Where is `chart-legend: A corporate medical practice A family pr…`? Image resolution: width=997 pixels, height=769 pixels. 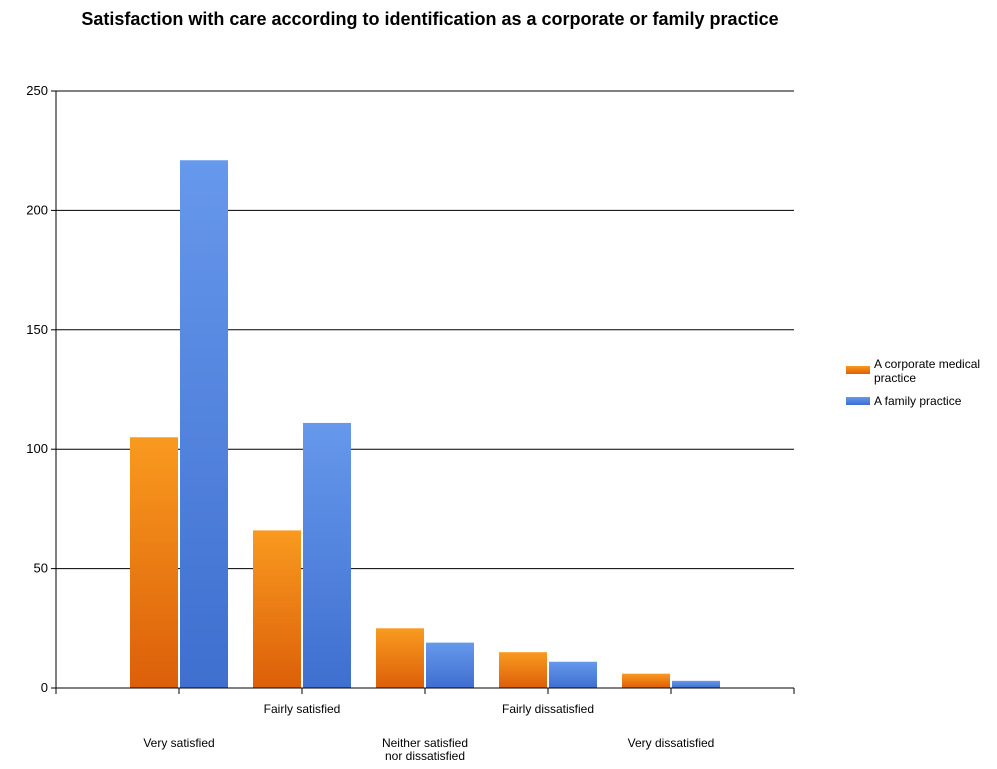 chart-legend: A corporate medical practice A family pr… is located at coordinates (921, 382).